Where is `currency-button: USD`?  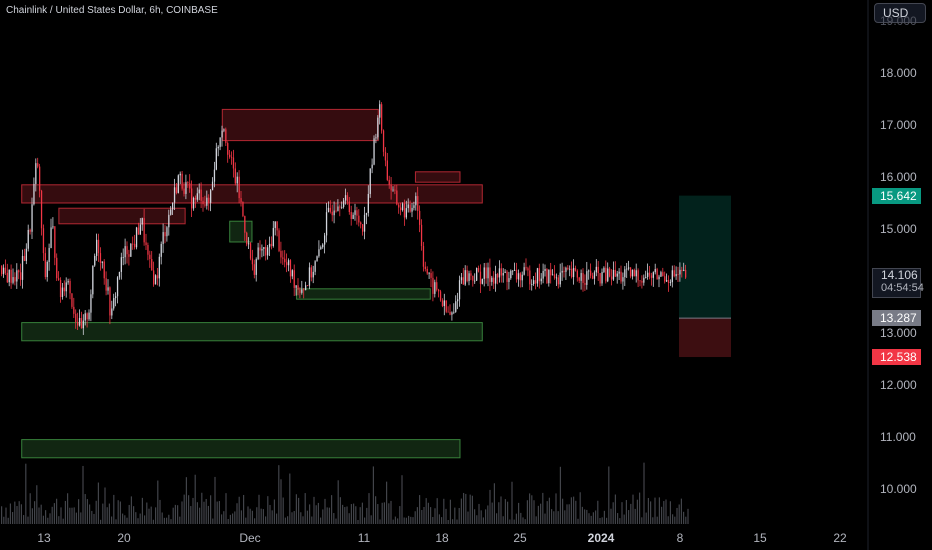
currency-button: USD is located at coordinates (900, 13).